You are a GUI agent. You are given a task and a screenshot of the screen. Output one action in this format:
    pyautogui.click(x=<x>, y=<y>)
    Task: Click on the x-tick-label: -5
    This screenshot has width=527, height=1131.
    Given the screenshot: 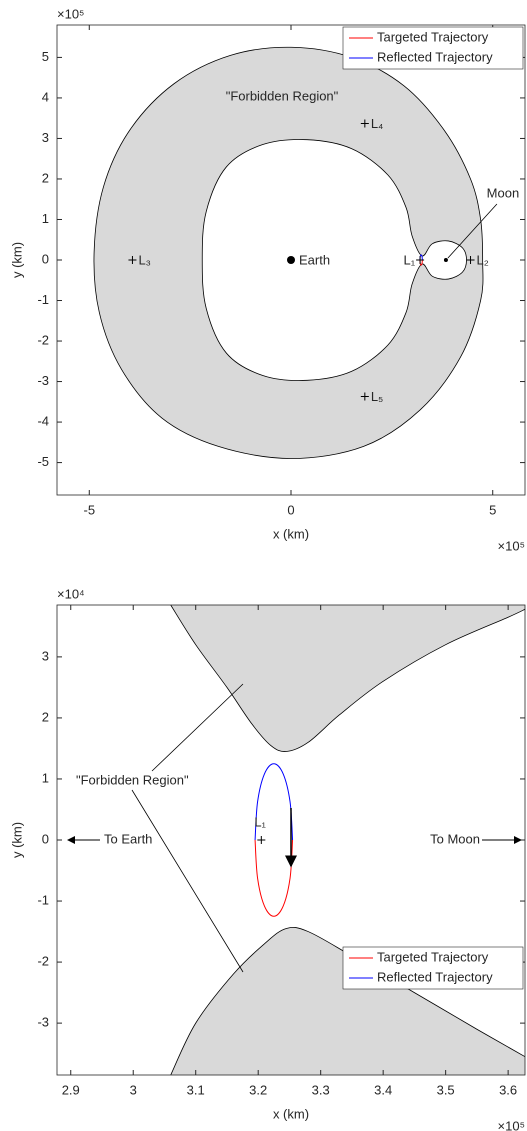 What is the action you would take?
    pyautogui.click(x=89, y=509)
    